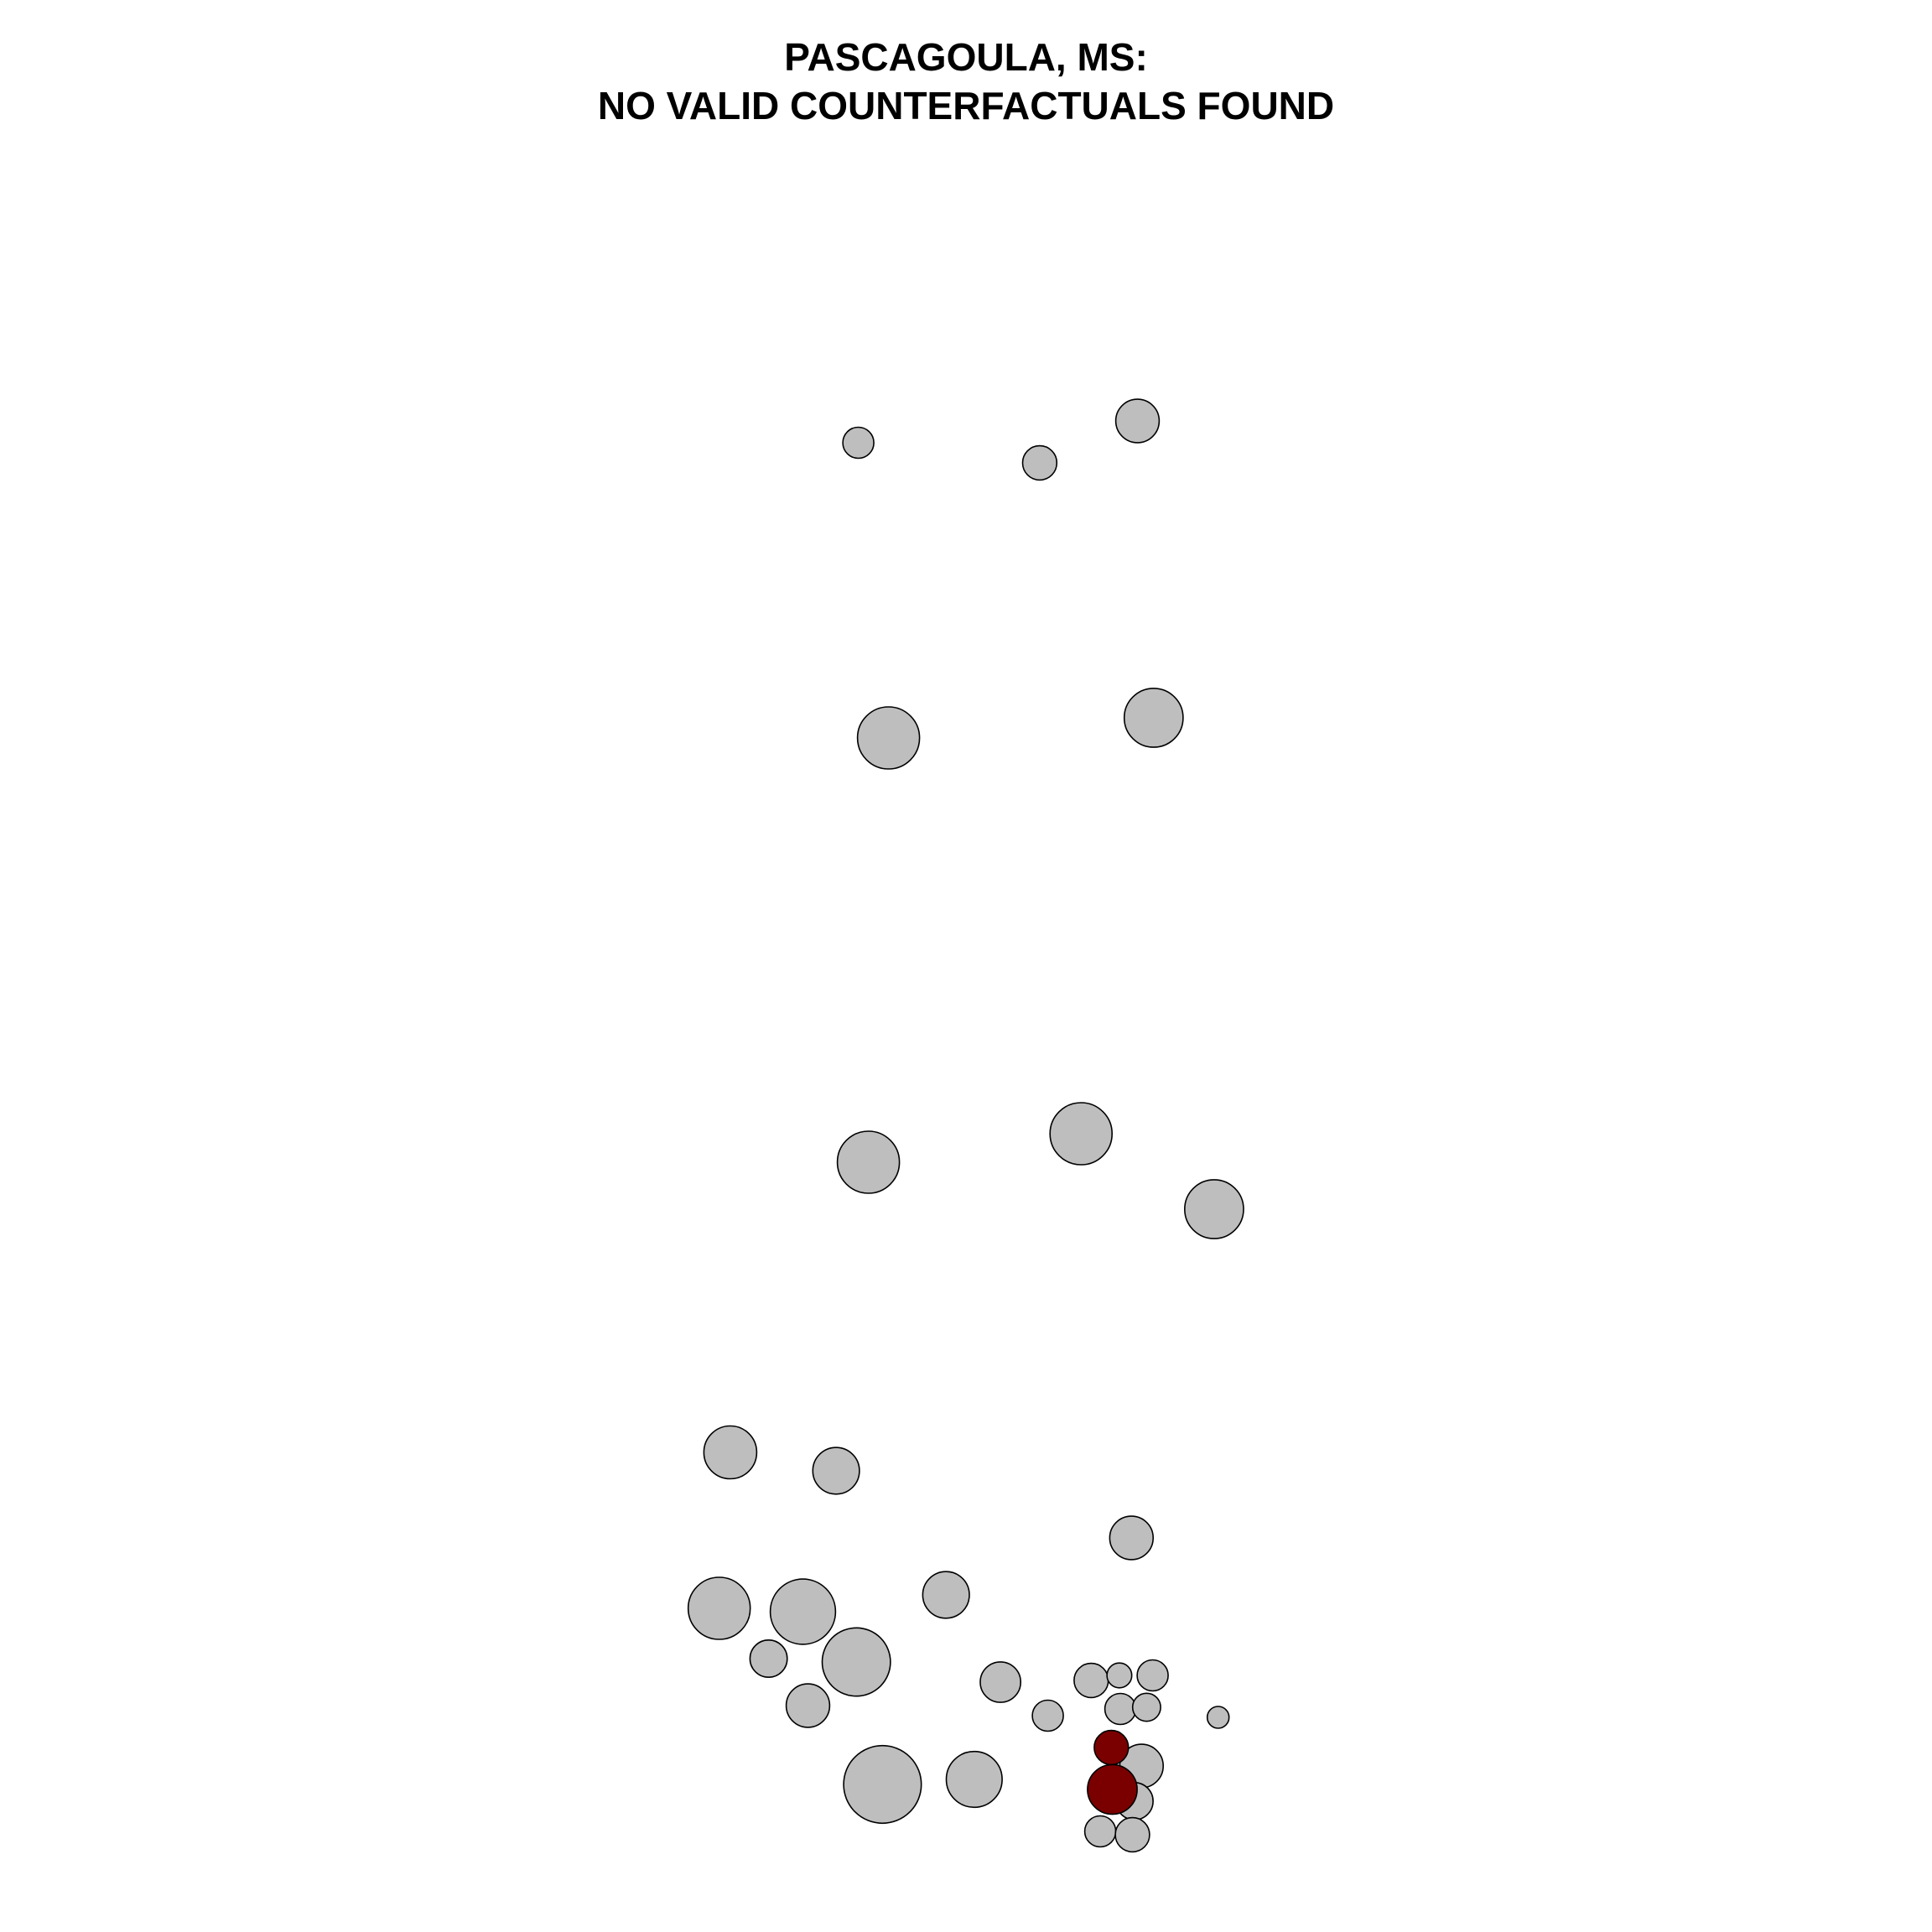 The image size is (1932, 1932). Describe the element at coordinates (966, 105) in the screenshot. I see `chart-subtitle: NO VALID COUNTERFACTUALS FOUND` at that location.